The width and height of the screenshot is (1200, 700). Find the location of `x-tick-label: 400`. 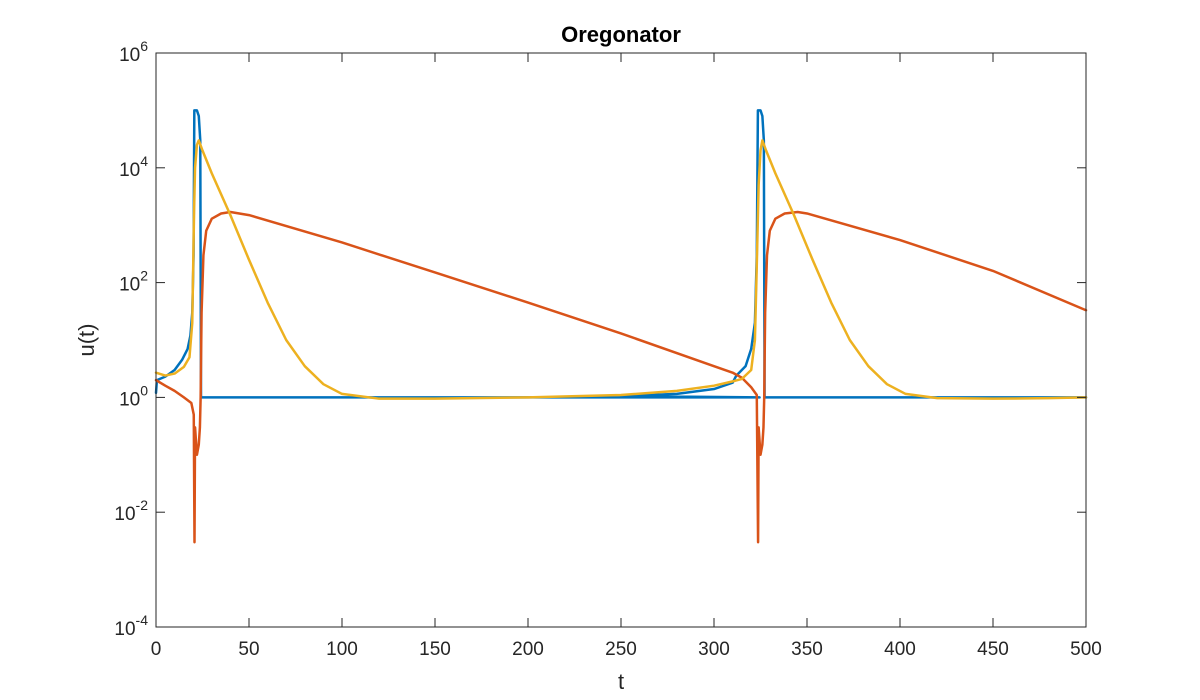

x-tick-label: 400 is located at coordinates (900, 649).